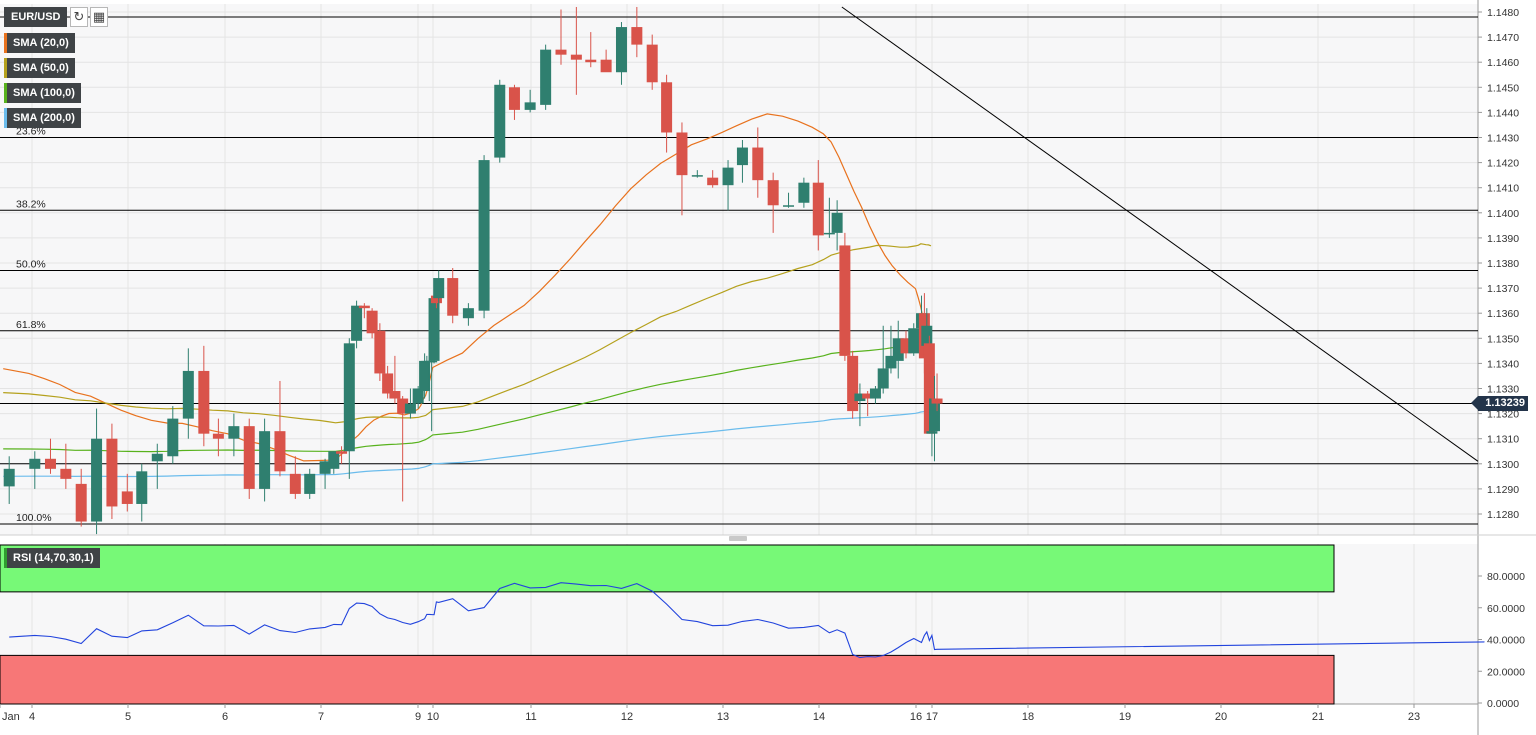 The height and width of the screenshot is (735, 1536). I want to click on sma-50-swatch, so click(5, 68).